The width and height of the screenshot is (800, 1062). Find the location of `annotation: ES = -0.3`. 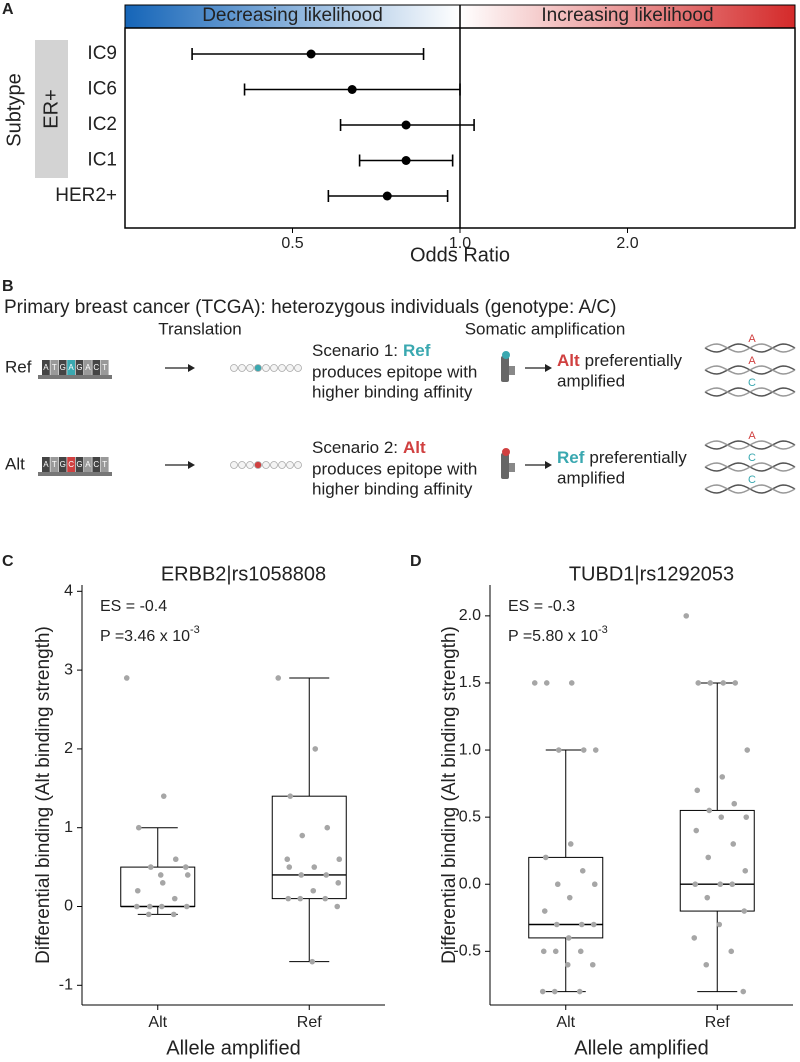

annotation: ES = -0.3 is located at coordinates (541, 606).